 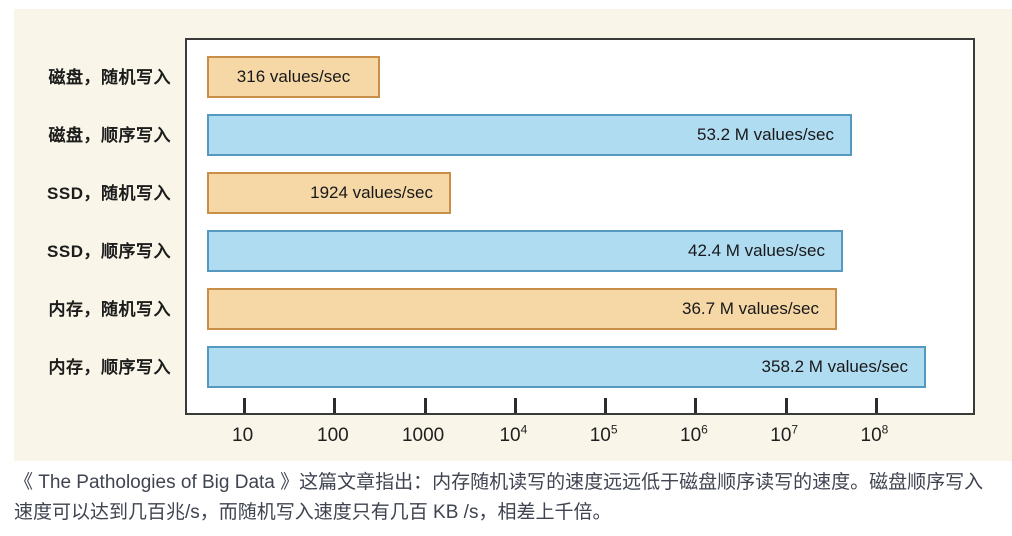 I want to click on bar-value-label: 1924 values/sec, so click(x=371, y=192).